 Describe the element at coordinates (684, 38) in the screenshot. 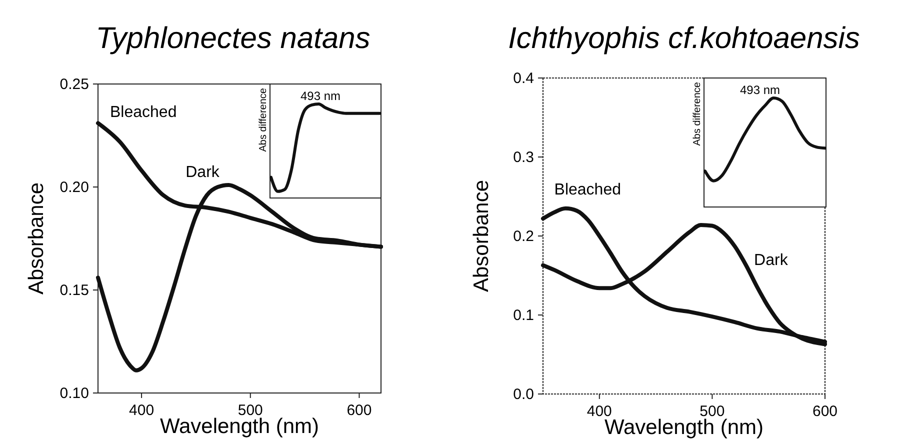

I see `chart-title: Ichthyophis cf.kohtoaensis` at that location.